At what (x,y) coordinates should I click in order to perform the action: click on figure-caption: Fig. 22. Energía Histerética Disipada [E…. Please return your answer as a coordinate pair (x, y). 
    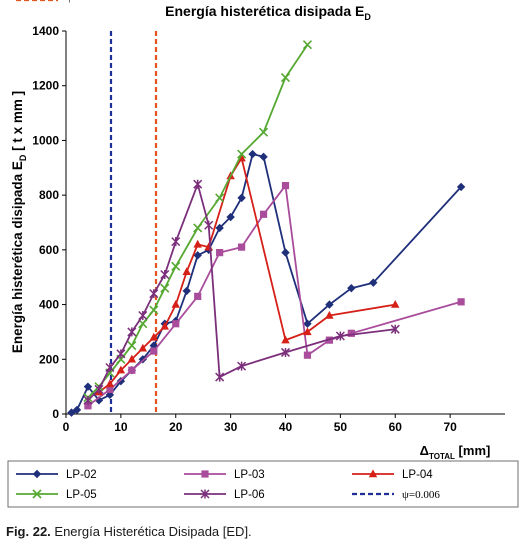
    Looking at the image, I should click on (129, 531).